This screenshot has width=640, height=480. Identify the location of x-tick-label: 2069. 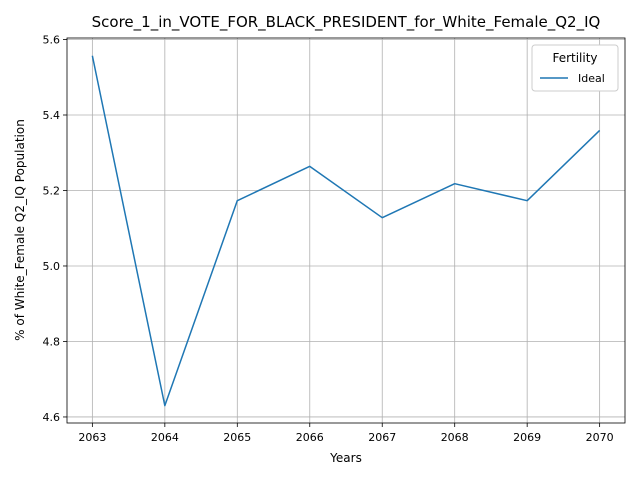
(527, 437).